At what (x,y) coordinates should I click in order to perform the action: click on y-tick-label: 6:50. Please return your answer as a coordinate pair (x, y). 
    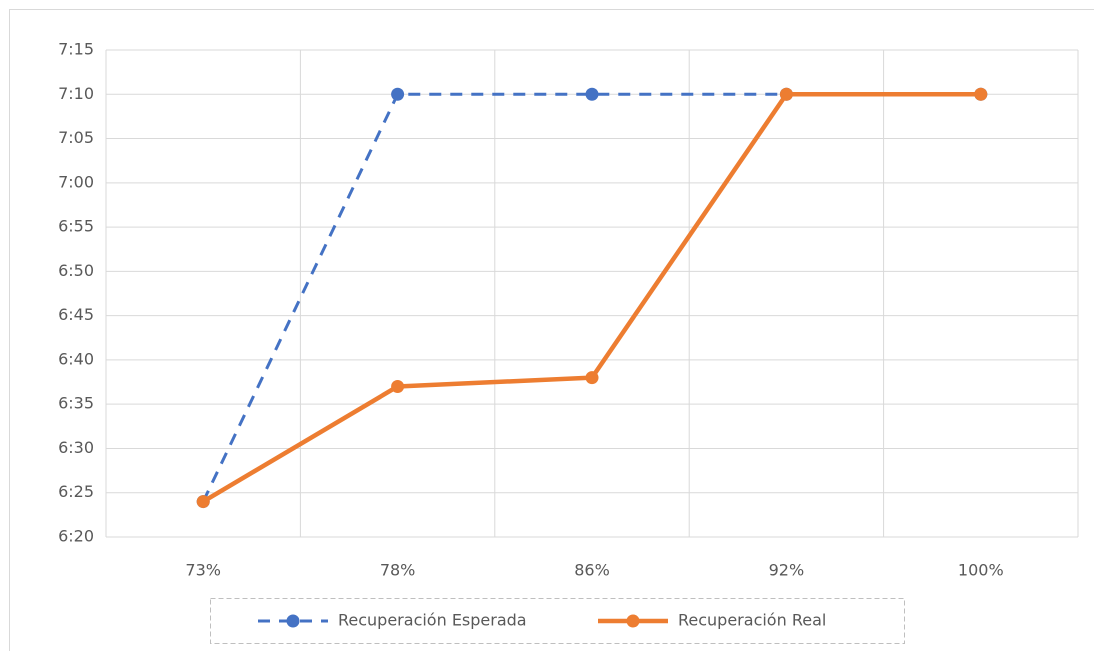
    Looking at the image, I should click on (76, 270).